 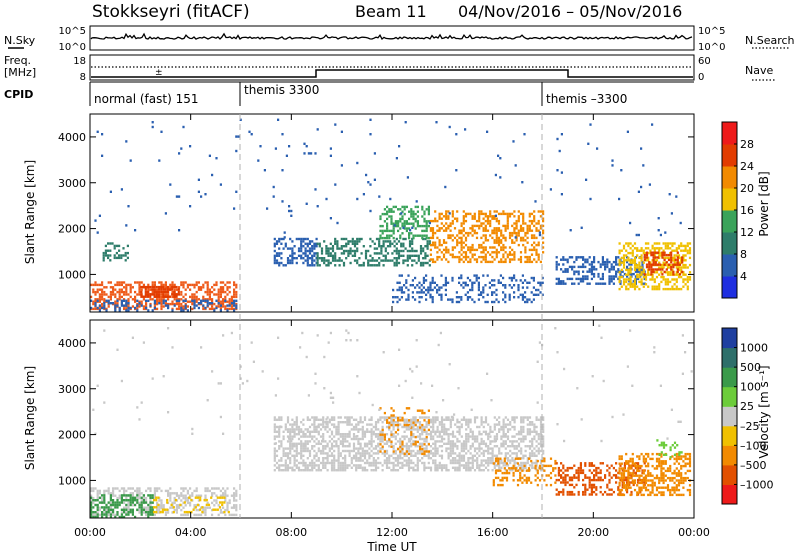 What do you see at coordinates (747, 144) in the screenshot?
I see `colorbar-tick-label: 28` at bounding box center [747, 144].